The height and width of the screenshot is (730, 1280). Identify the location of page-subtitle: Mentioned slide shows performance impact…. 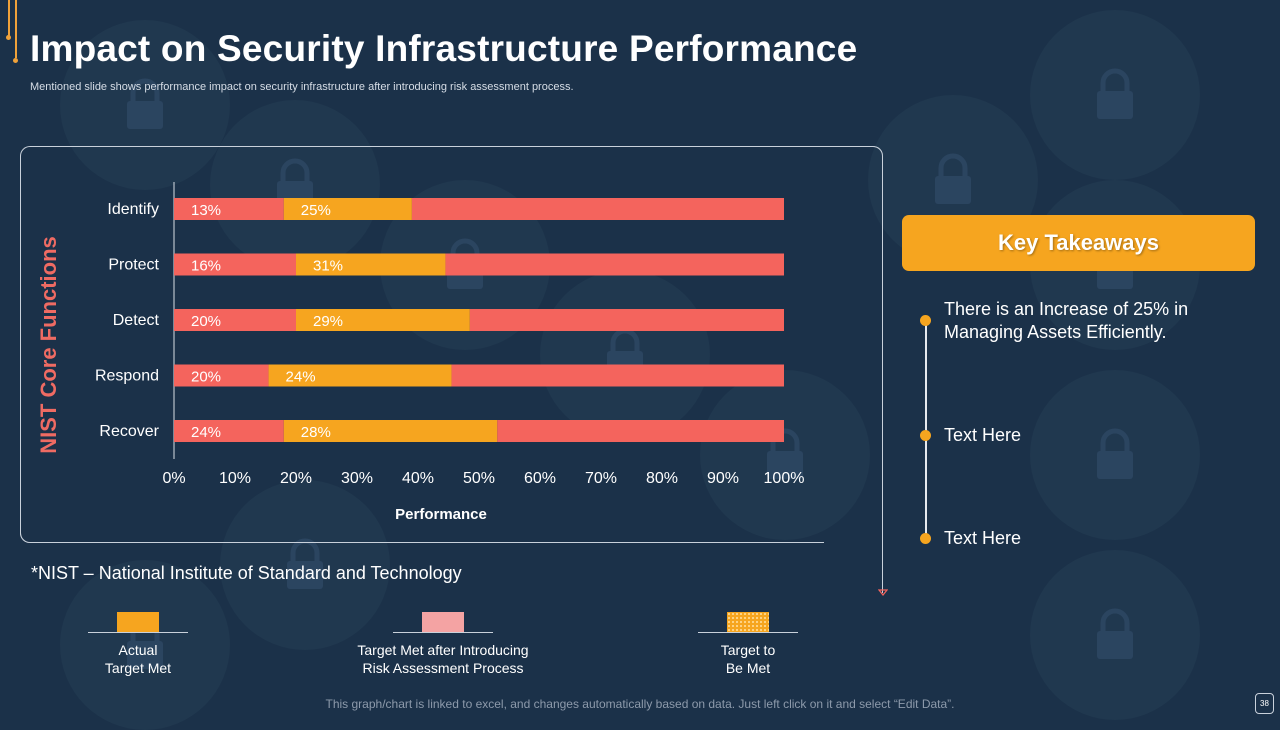
(302, 87).